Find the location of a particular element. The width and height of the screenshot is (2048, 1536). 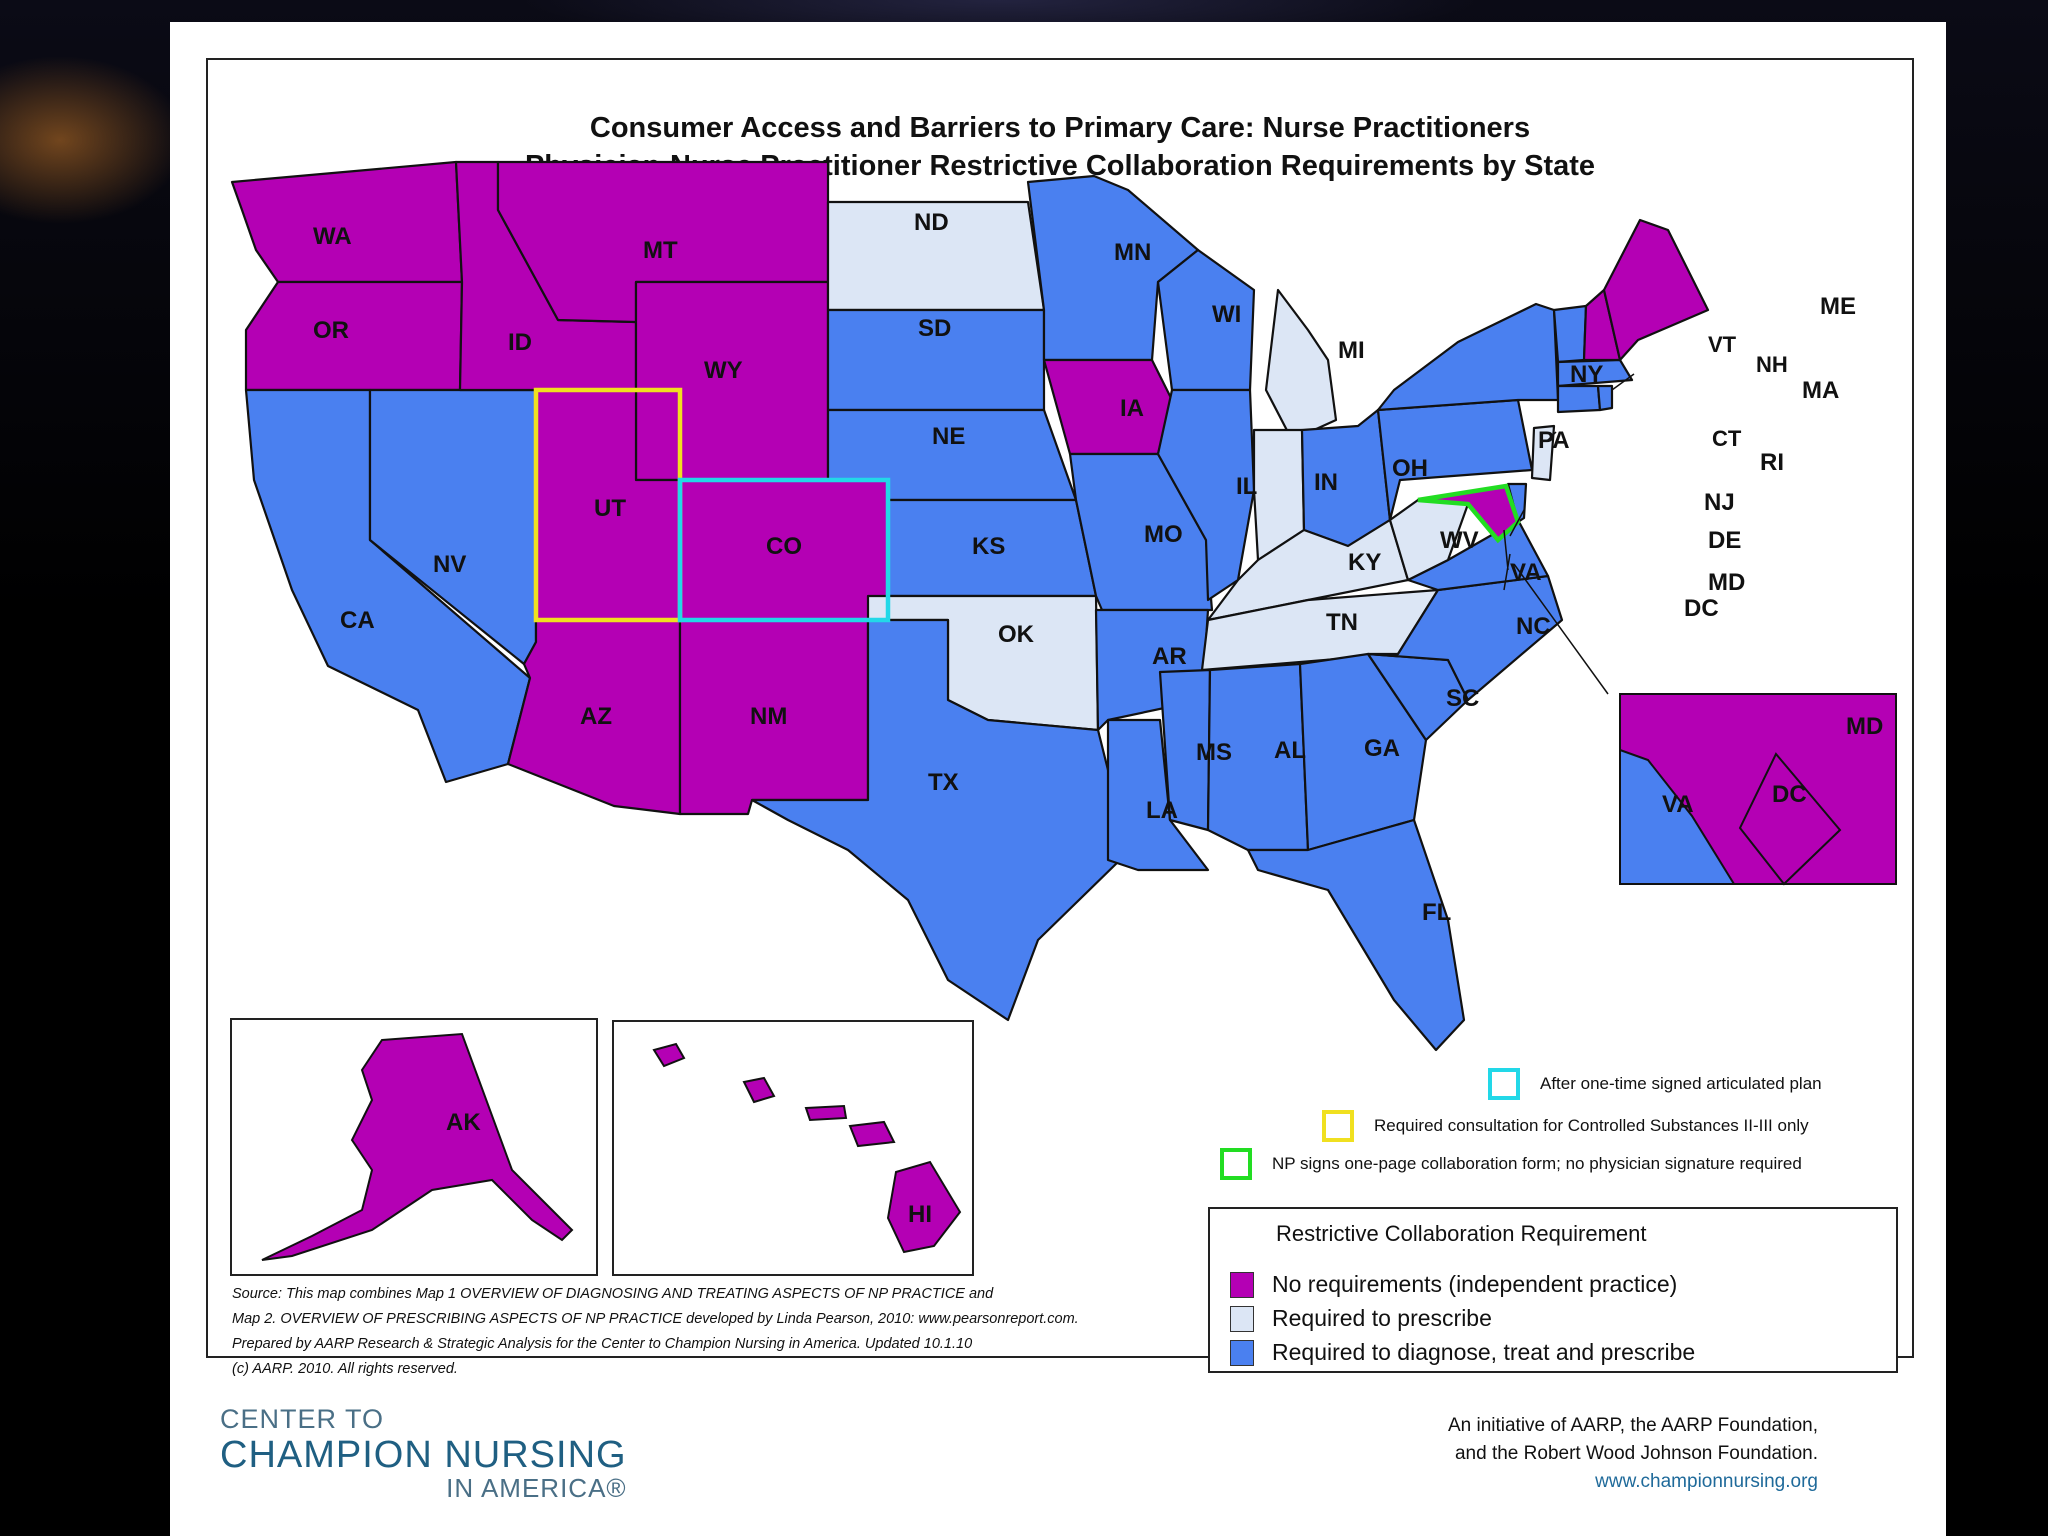

label-NE: NE is located at coordinates (948, 436).